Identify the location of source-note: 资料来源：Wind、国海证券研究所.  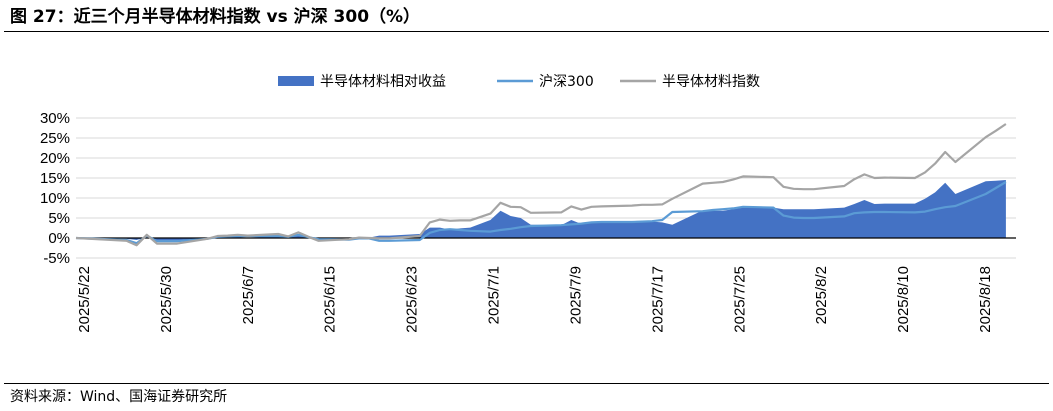
(119, 397).